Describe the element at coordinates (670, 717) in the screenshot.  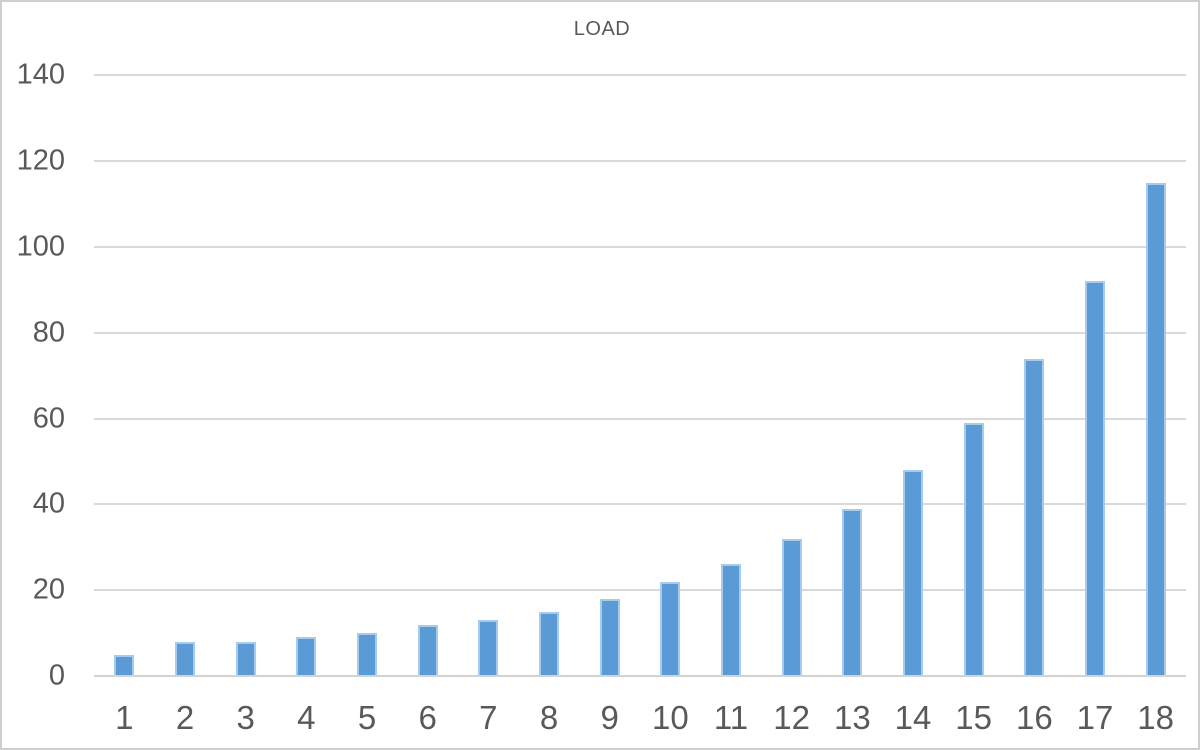
I see `x-tick-label: 10` at that location.